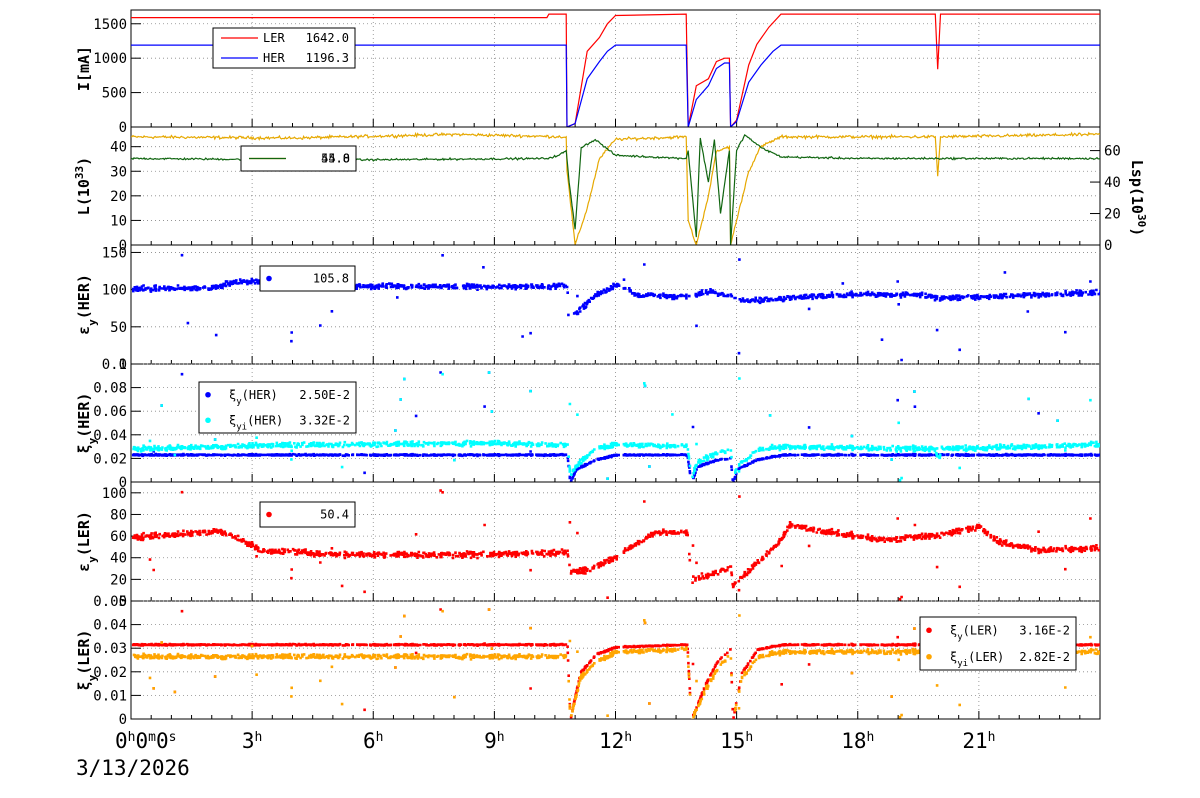 This screenshot has height=798, width=1200. Describe the element at coordinates (1112, 152) in the screenshot. I see `y2-tick-label: 60` at that location.